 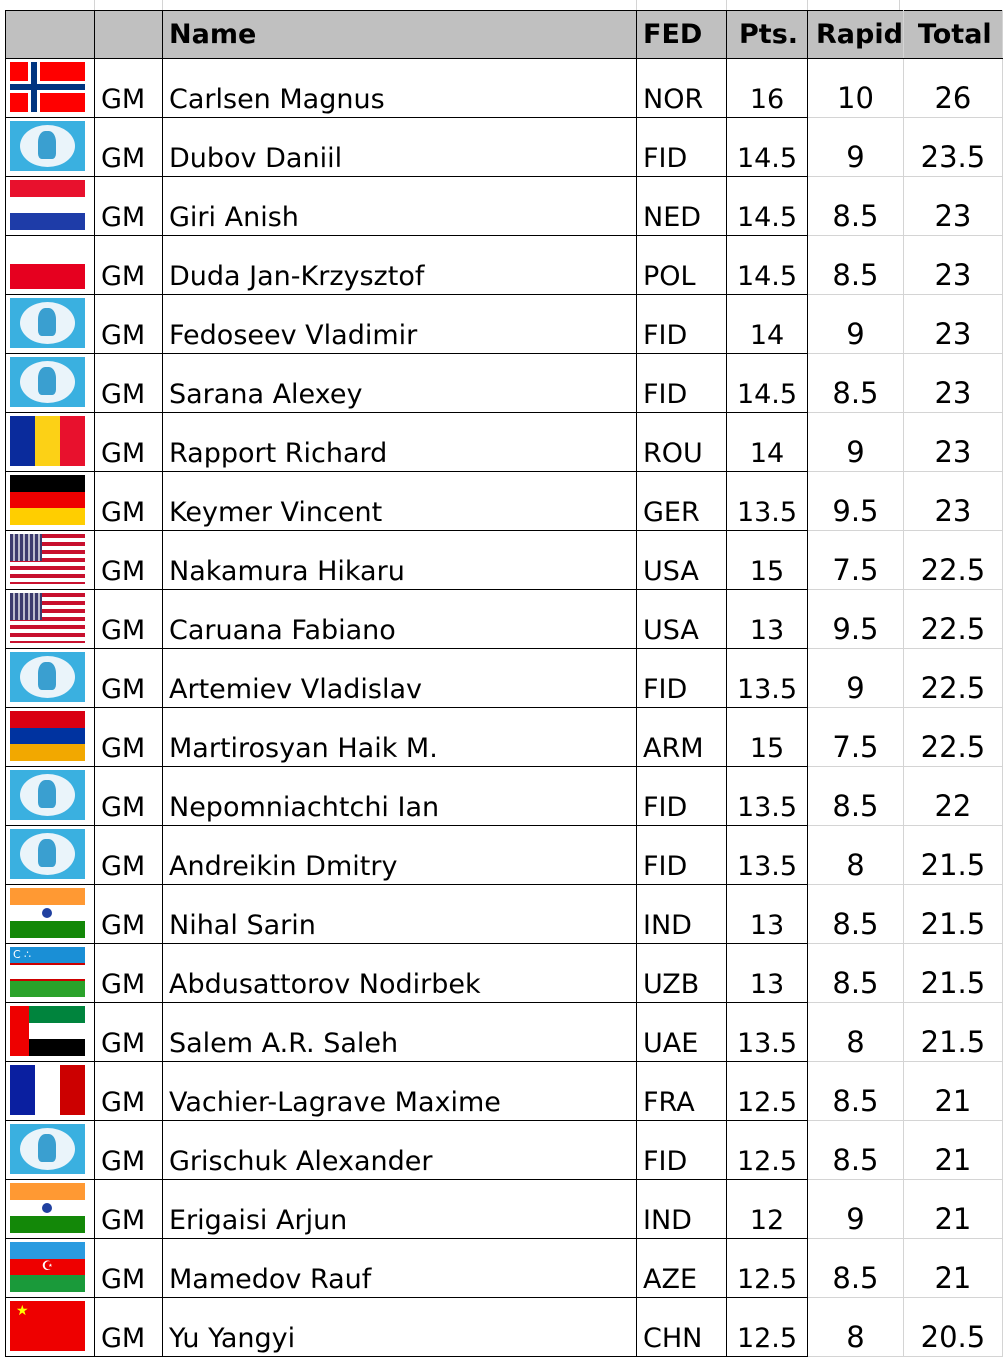 What do you see at coordinates (399, 442) in the screenshot?
I see `name-cell: Rapport Richard` at bounding box center [399, 442].